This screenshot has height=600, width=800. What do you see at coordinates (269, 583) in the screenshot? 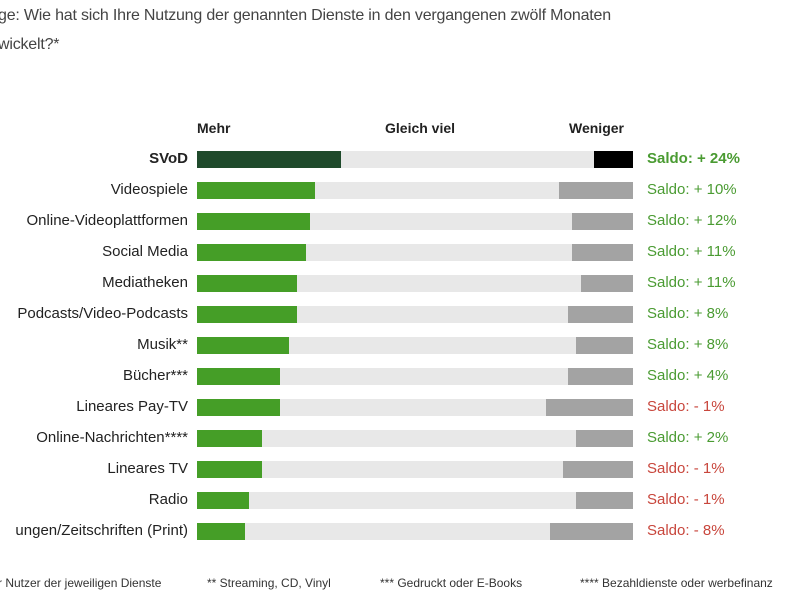
I see `footnote: ** Streaming, CD, Vinyl` at bounding box center [269, 583].